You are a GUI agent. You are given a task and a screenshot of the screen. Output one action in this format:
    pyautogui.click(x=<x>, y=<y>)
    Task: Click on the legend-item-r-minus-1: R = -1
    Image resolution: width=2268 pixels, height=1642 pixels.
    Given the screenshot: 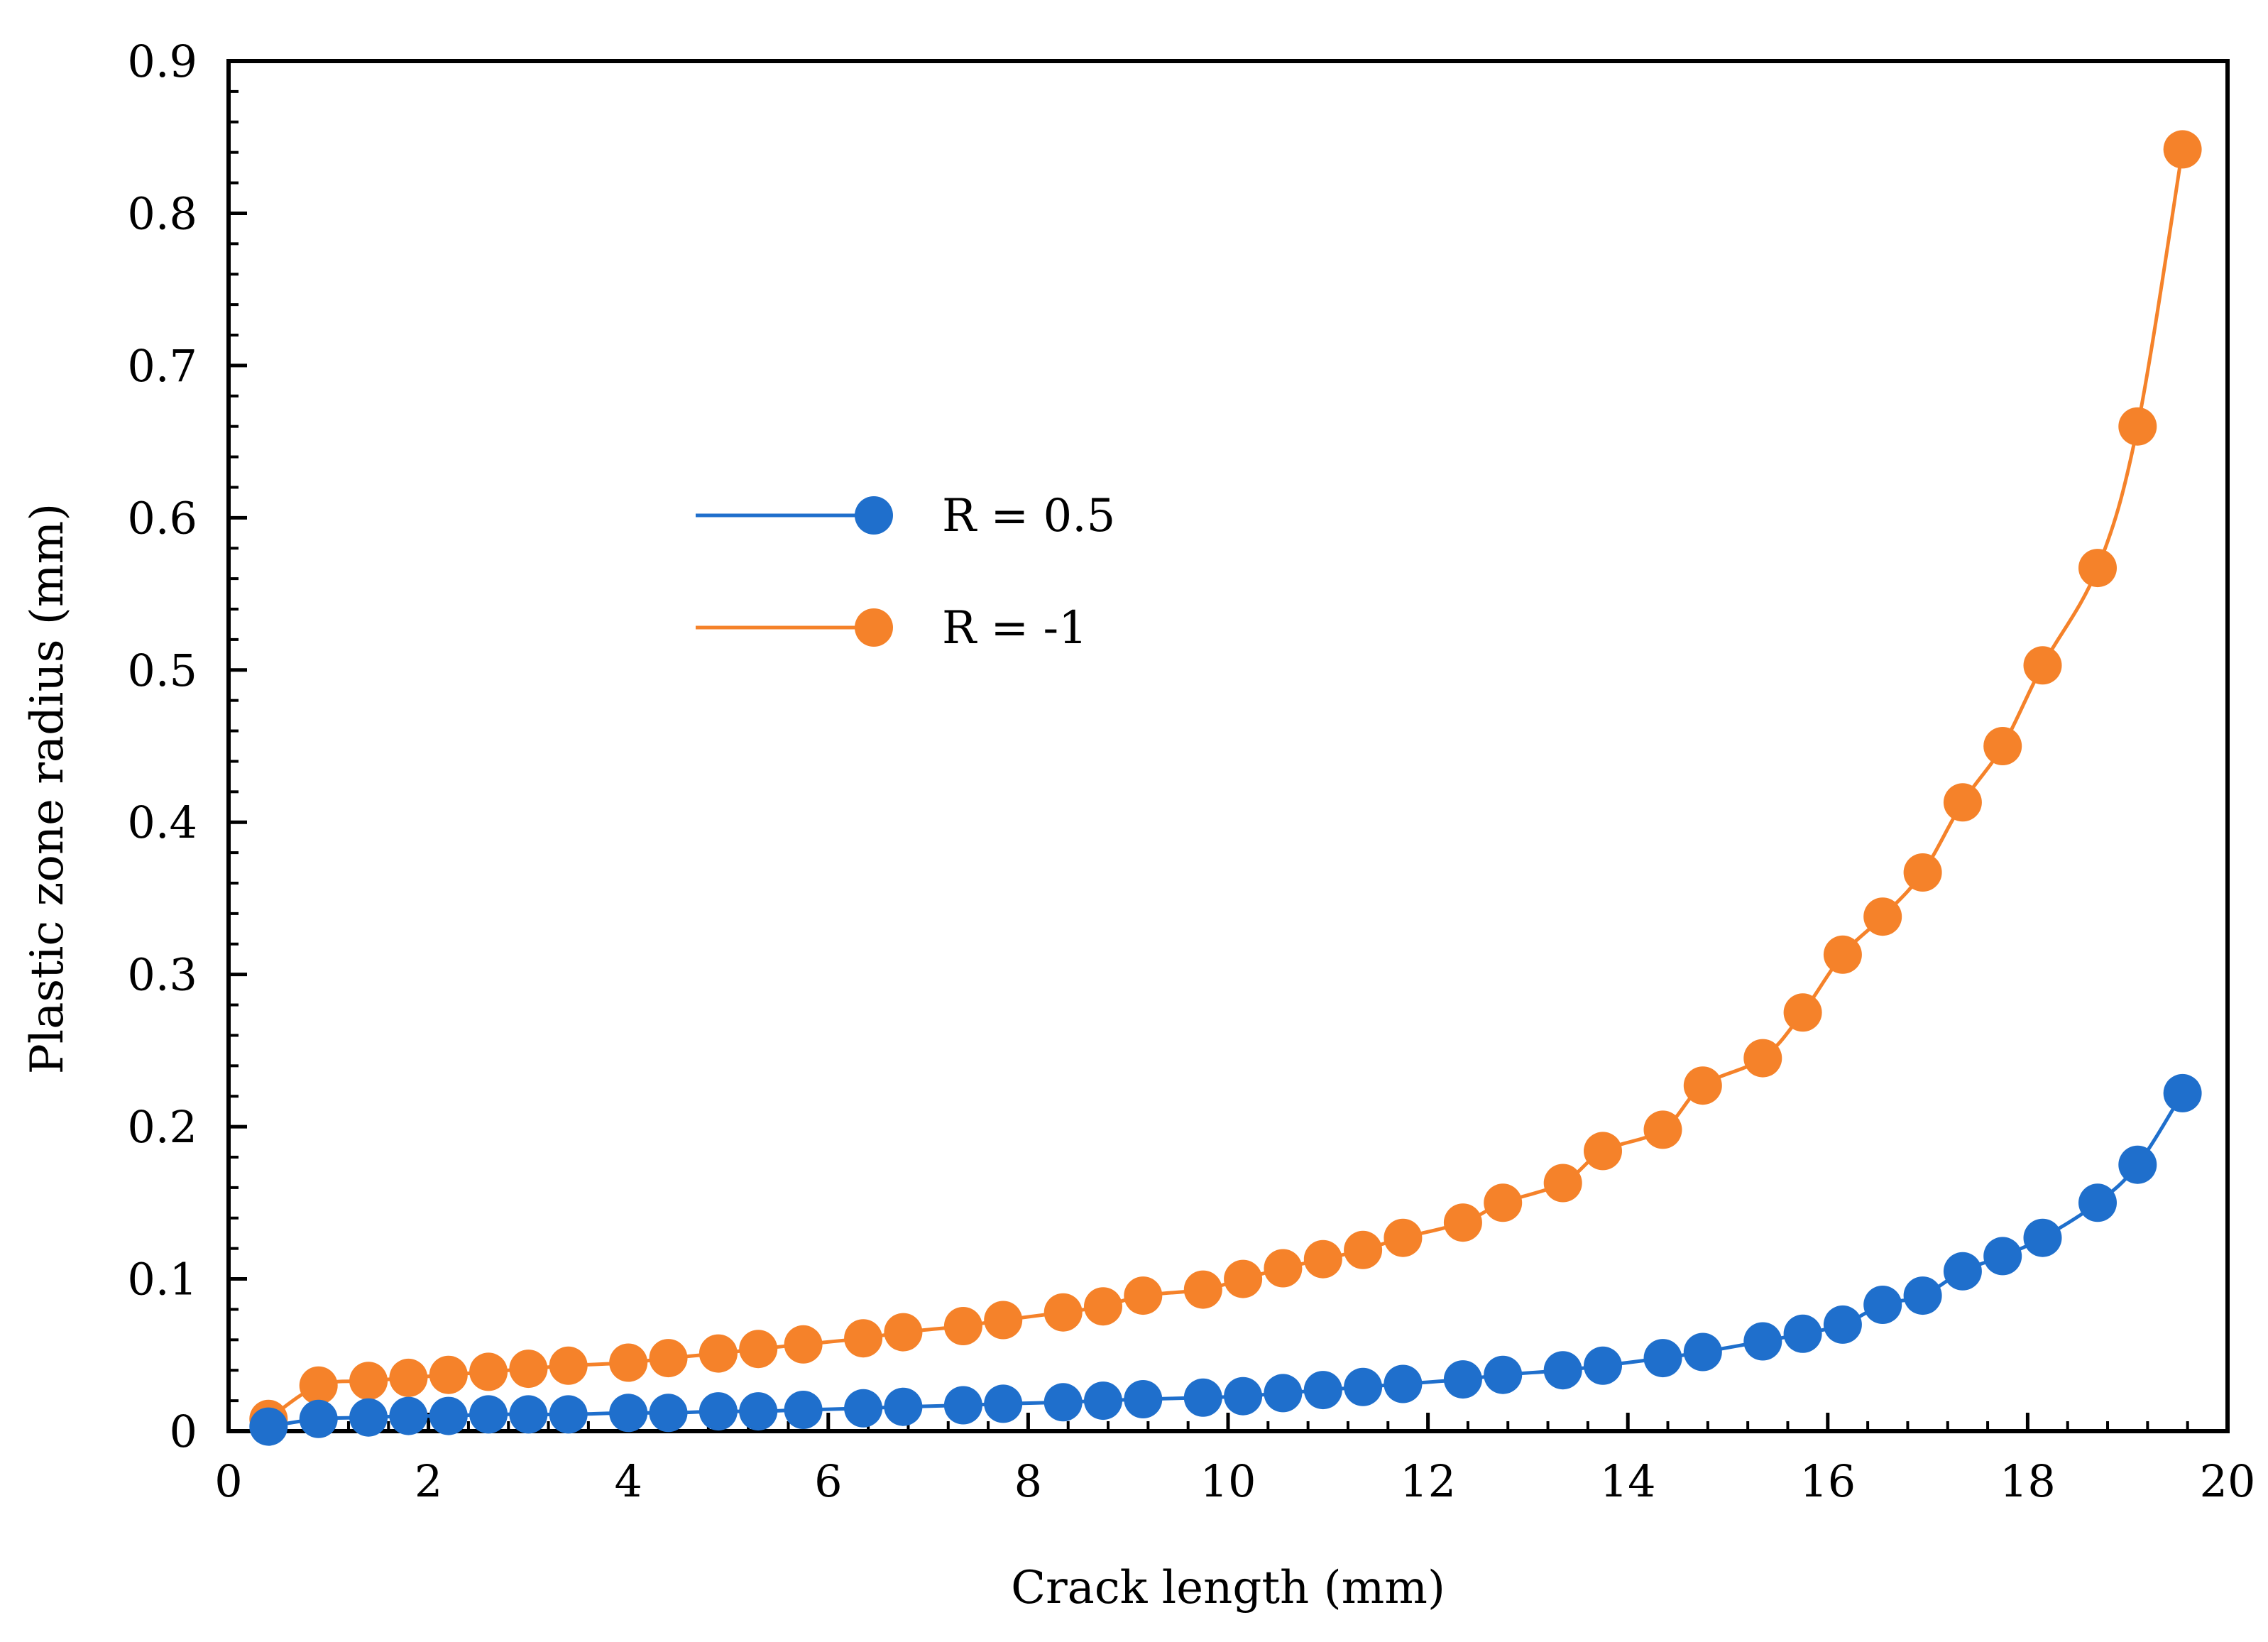 What is the action you would take?
    pyautogui.click(x=892, y=628)
    